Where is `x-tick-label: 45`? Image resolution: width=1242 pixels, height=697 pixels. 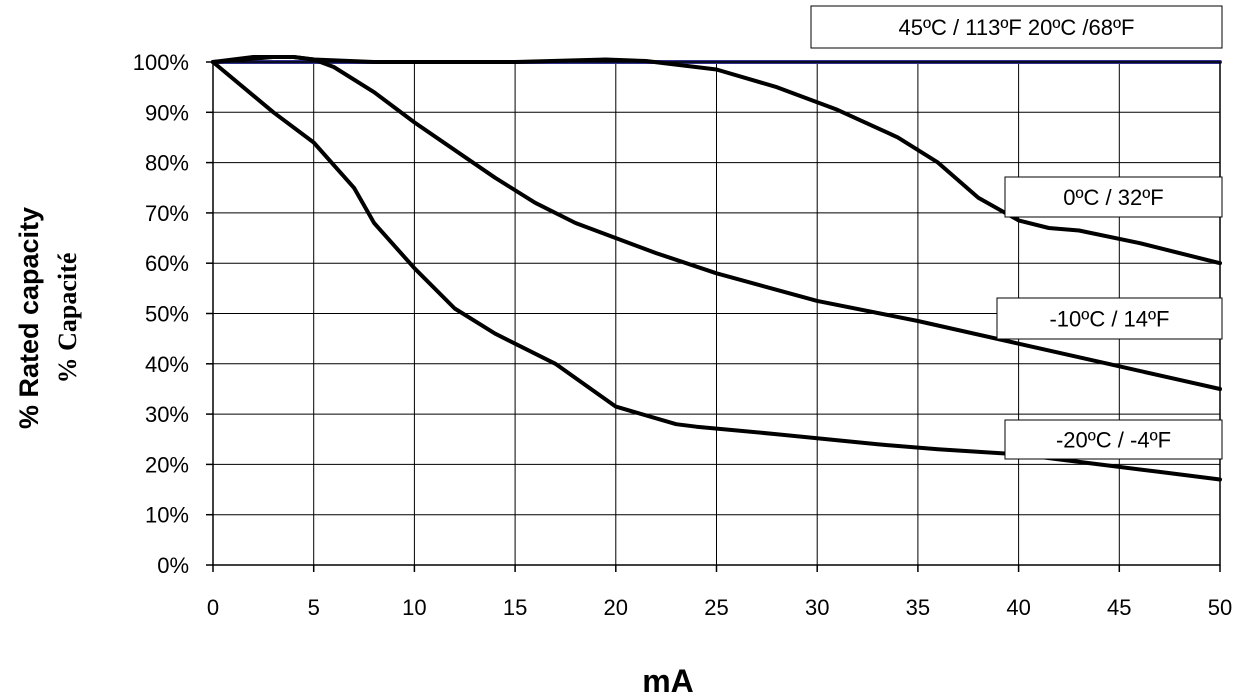
x-tick-label: 45 is located at coordinates (1119, 607).